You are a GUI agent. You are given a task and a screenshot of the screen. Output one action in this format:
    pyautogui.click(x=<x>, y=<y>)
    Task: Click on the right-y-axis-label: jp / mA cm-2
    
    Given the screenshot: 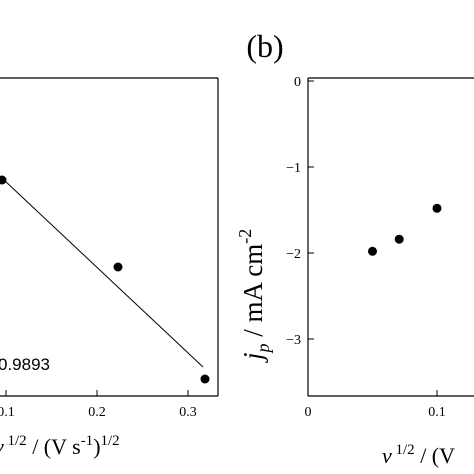 What is the action you would take?
    pyautogui.click(x=254, y=296)
    